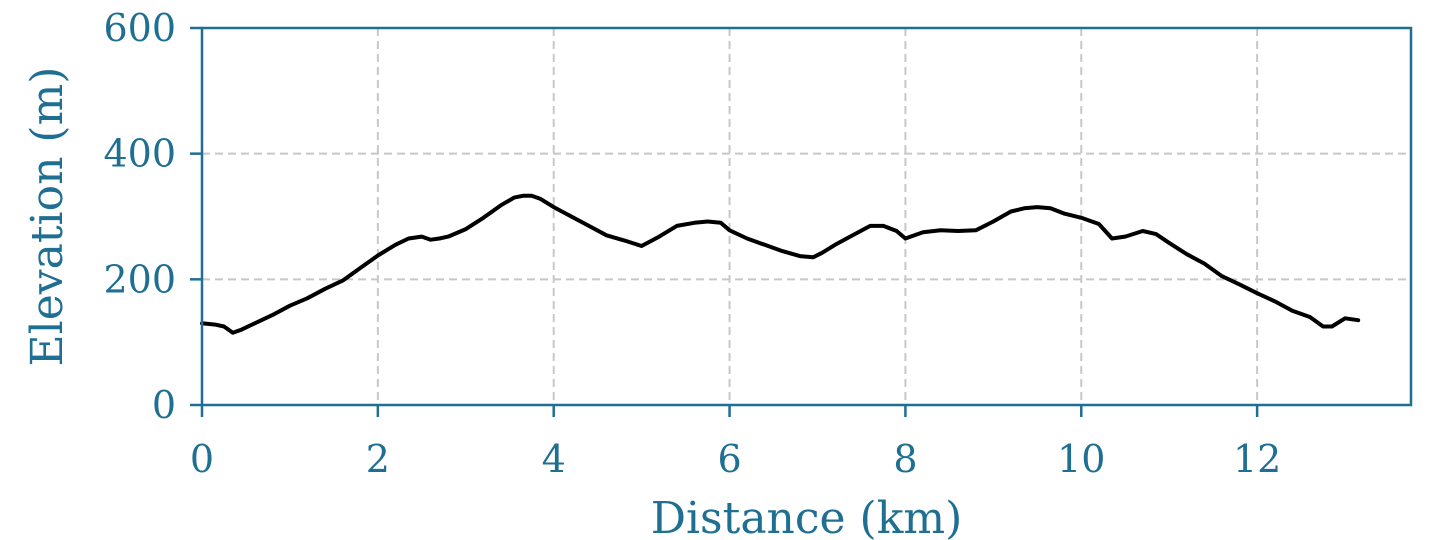 Image resolution: width=1440 pixels, height=540 pixels. Describe the element at coordinates (202, 459) in the screenshot. I see `x-tick-label: 0` at that location.